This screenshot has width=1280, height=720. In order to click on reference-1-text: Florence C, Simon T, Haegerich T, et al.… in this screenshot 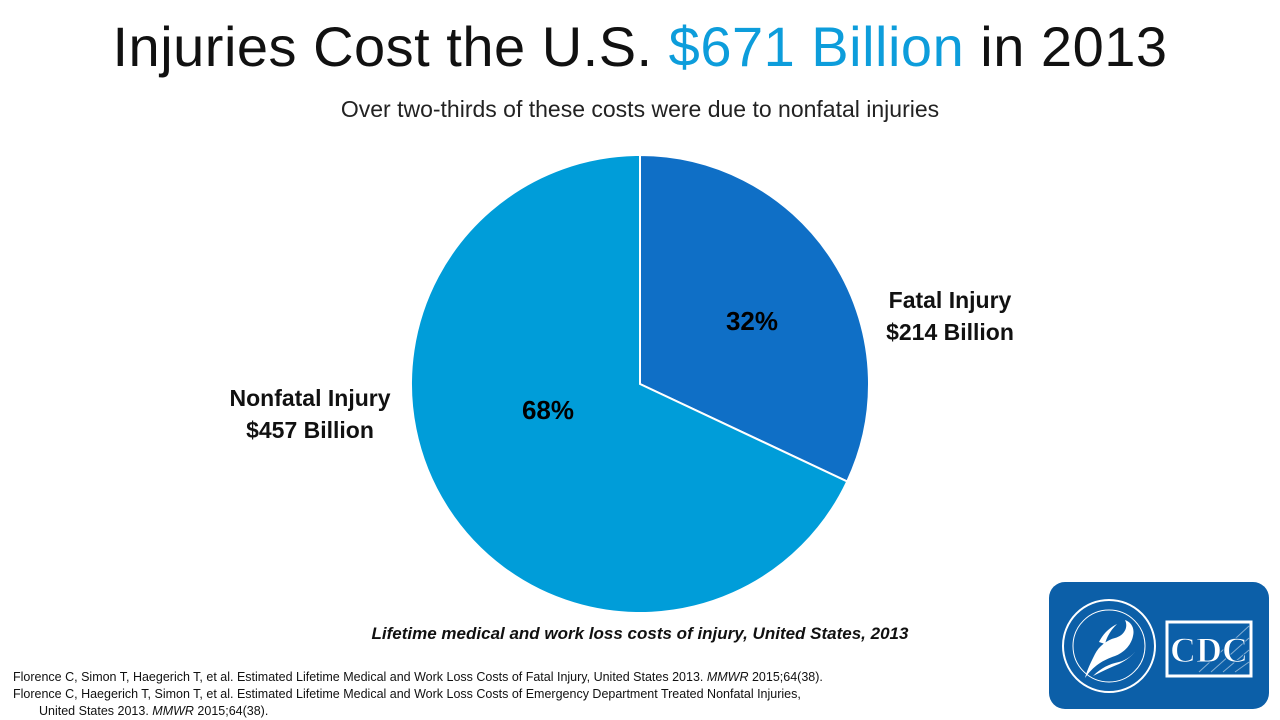, I will do `click(360, 677)`.